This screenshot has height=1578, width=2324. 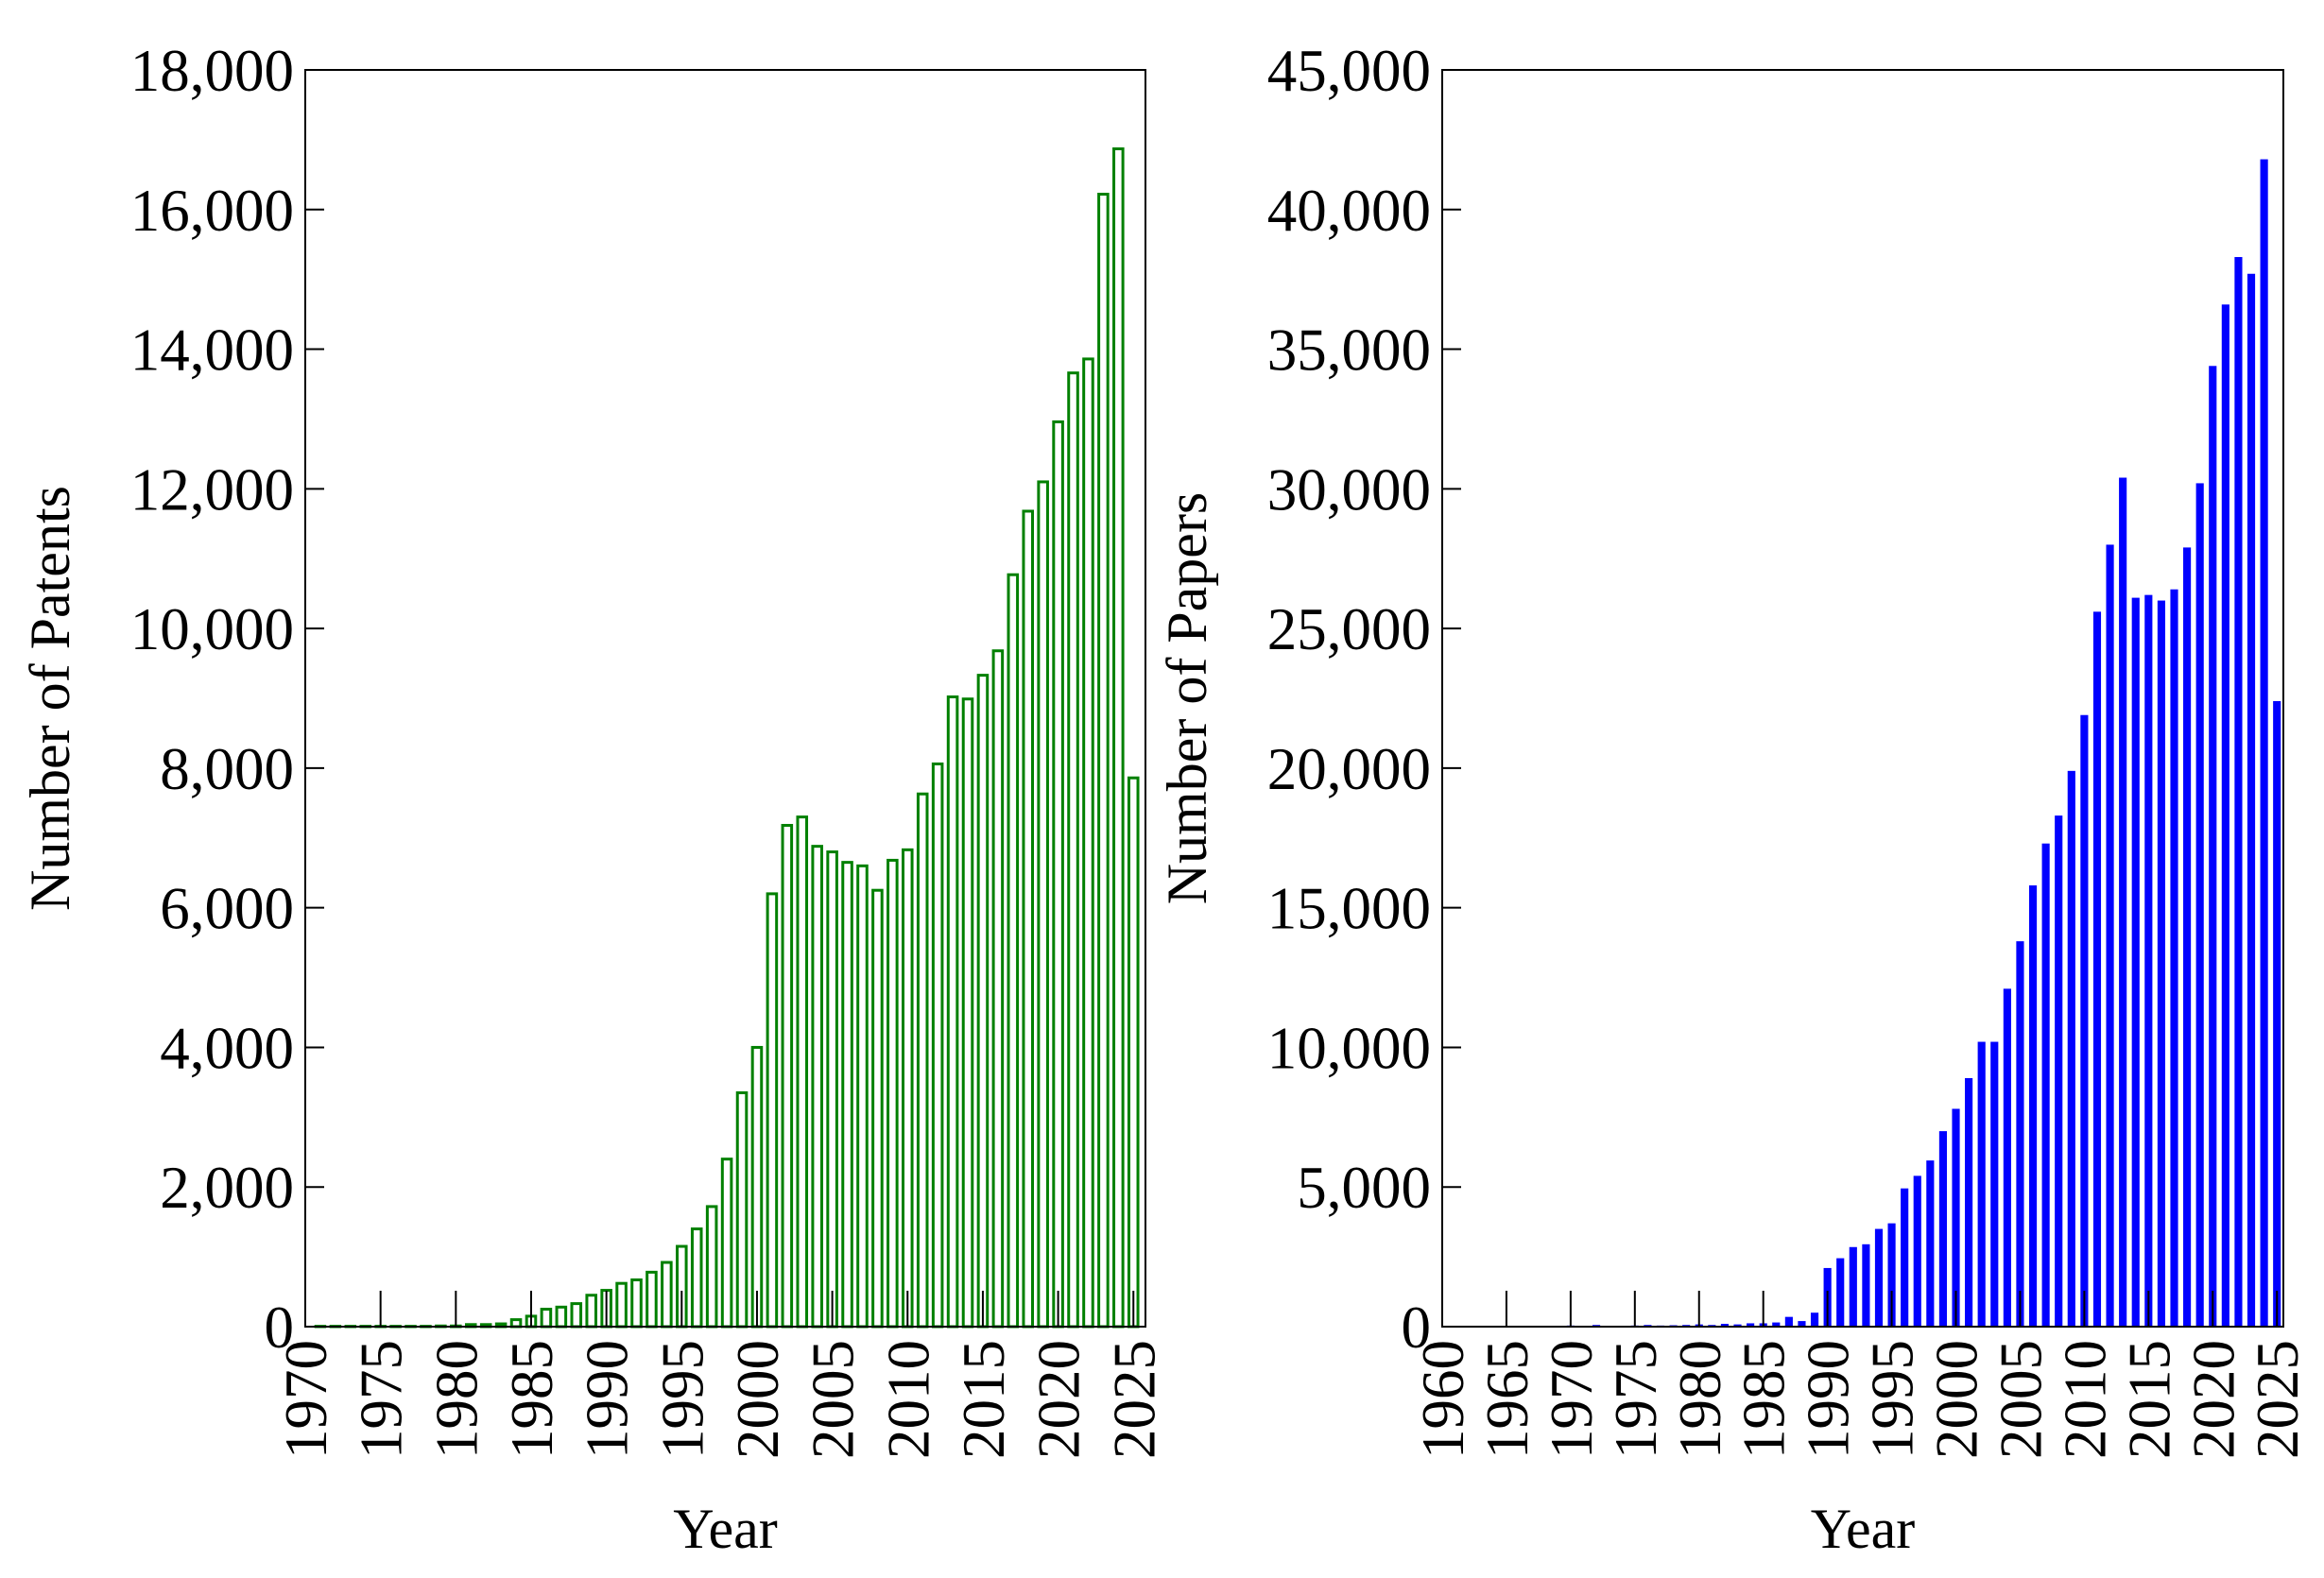 What do you see at coordinates (1443, 1399) in the screenshot?
I see `x-tick-label: 1960` at bounding box center [1443, 1399].